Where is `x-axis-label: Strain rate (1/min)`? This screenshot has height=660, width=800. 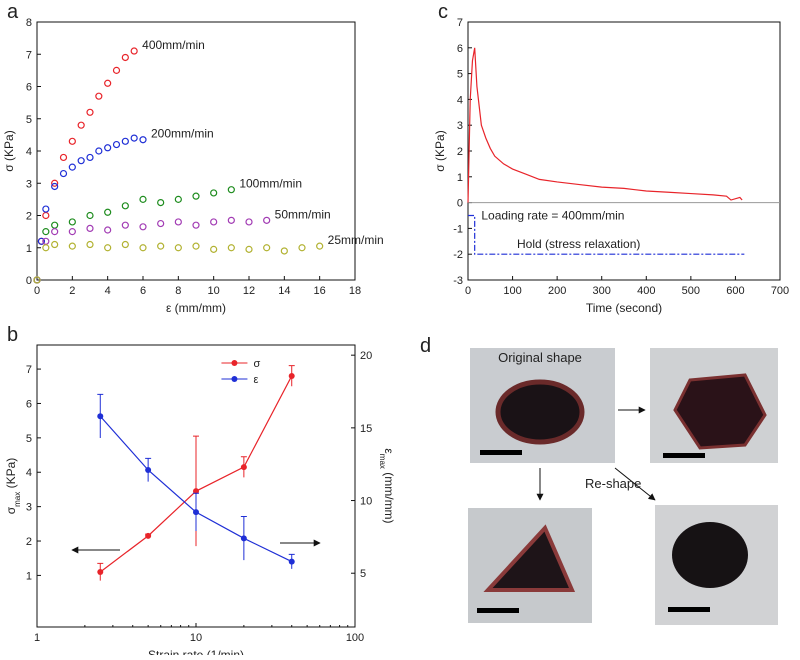
x-axis-label: Strain rate (1/min) is located at coordinates (196, 651).